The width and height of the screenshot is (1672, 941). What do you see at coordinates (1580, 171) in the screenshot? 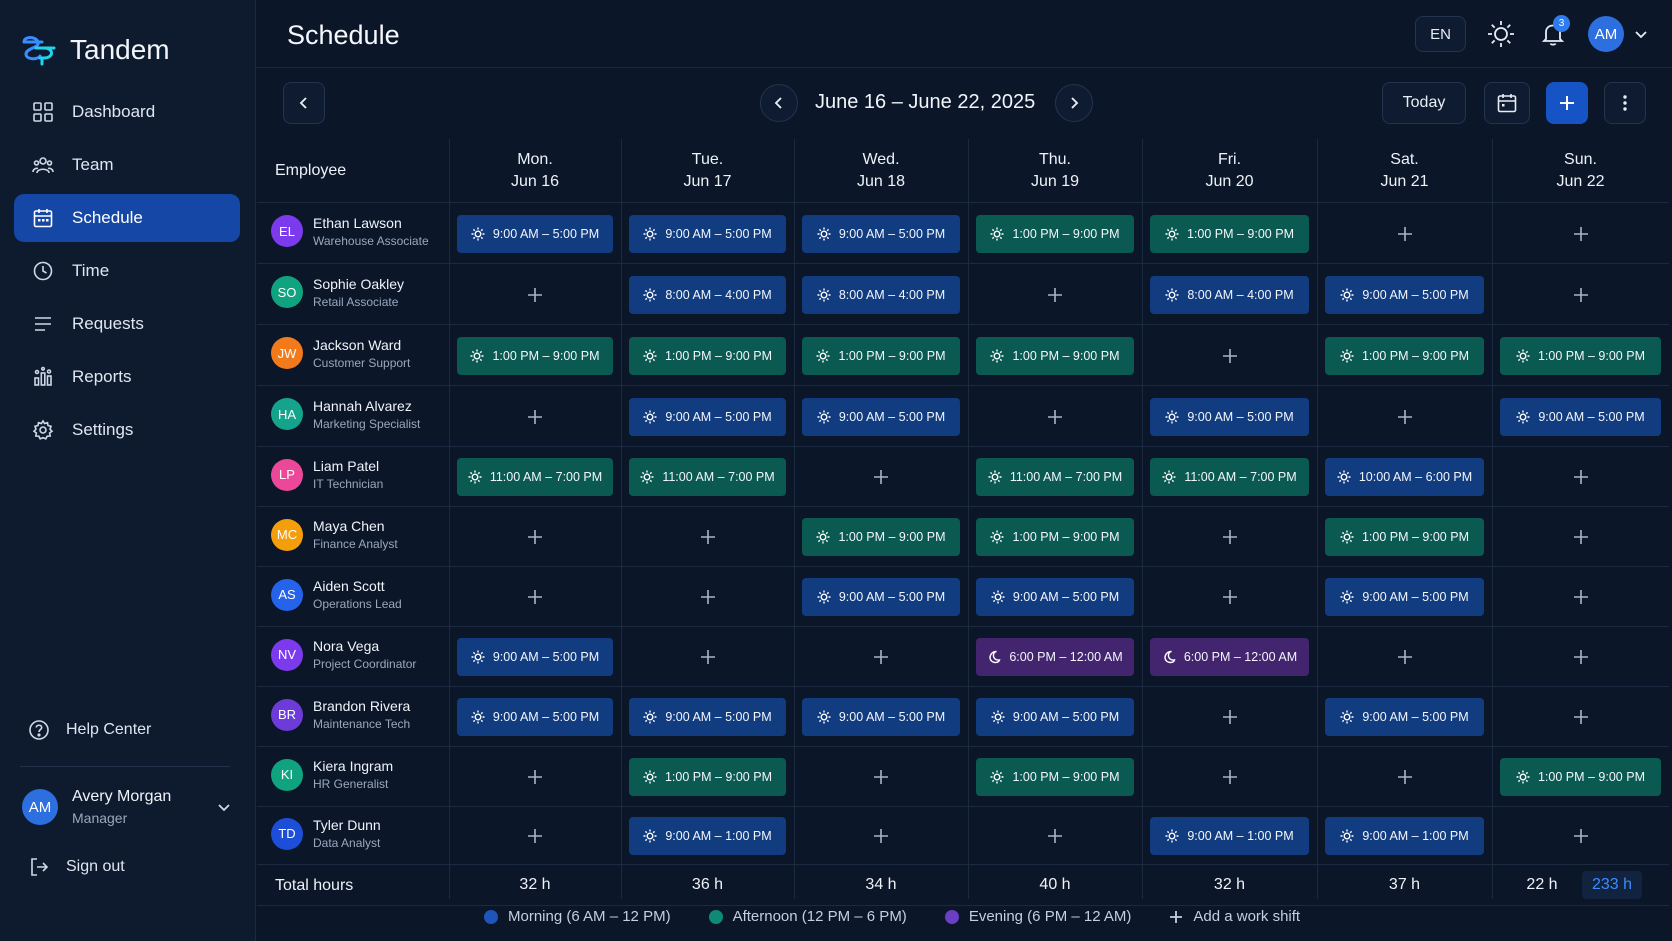
I see `day-column-header: Sun. Jun 22` at bounding box center [1580, 171].